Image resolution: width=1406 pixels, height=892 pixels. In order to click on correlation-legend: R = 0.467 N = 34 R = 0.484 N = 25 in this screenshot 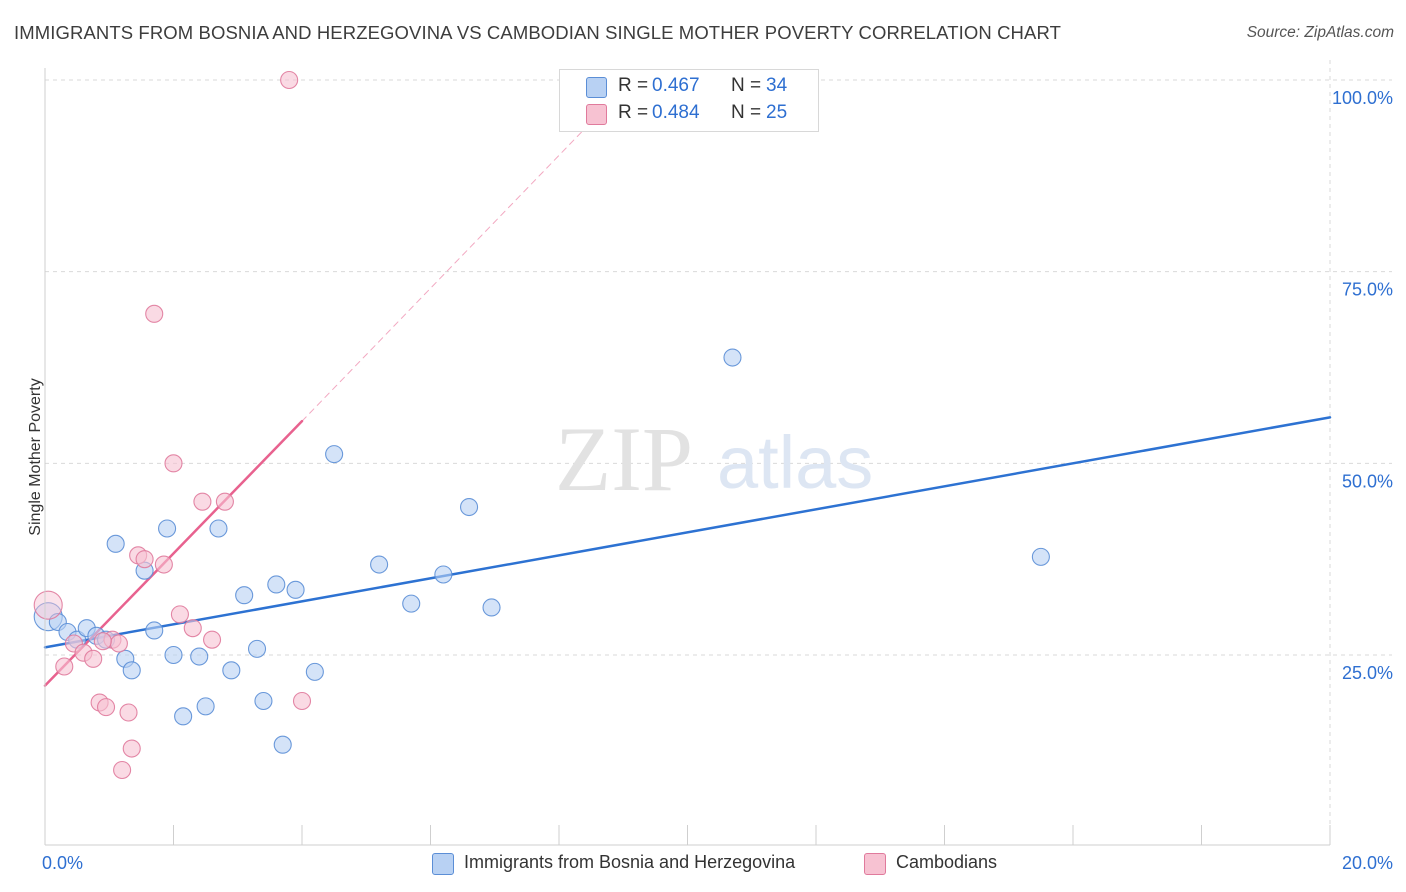, I will do `click(689, 100)`.